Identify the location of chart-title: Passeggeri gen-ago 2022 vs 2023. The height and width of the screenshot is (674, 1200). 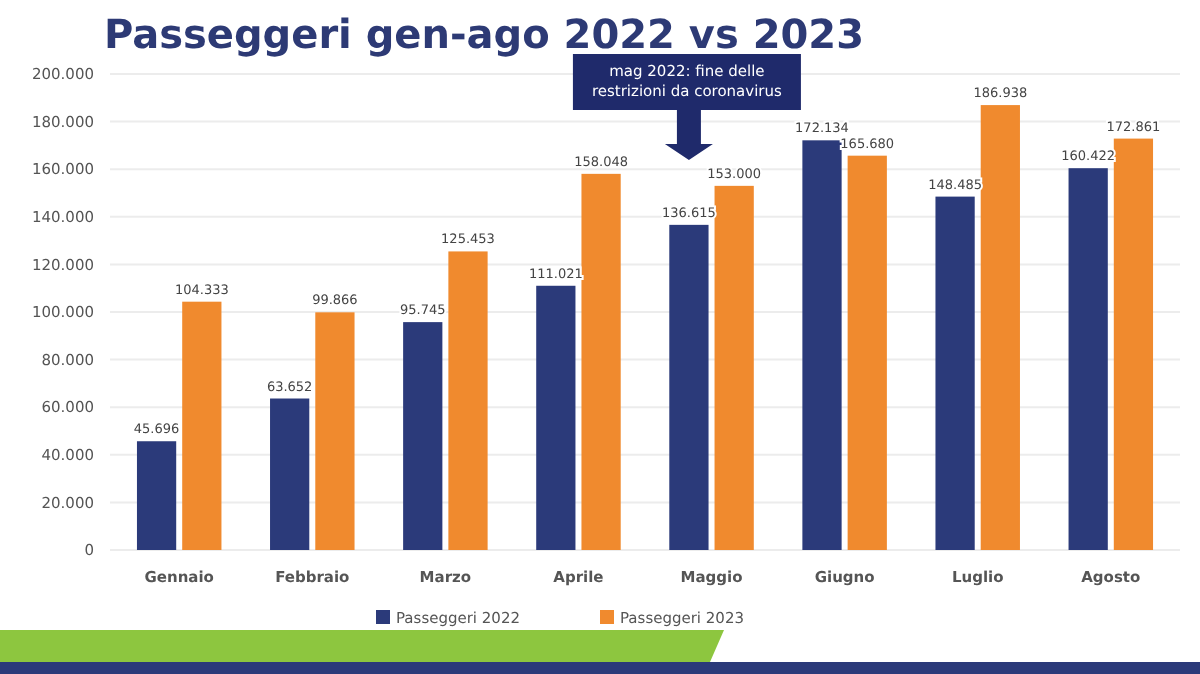
(484, 34).